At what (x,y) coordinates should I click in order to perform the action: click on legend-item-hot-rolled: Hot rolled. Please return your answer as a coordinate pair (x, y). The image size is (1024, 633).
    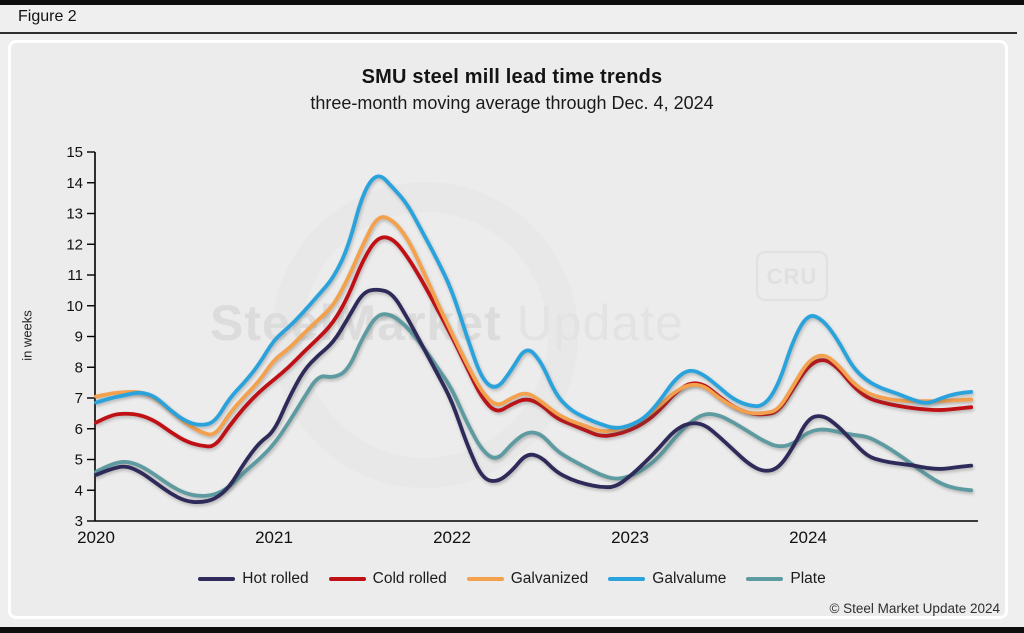
    Looking at the image, I should click on (253, 579).